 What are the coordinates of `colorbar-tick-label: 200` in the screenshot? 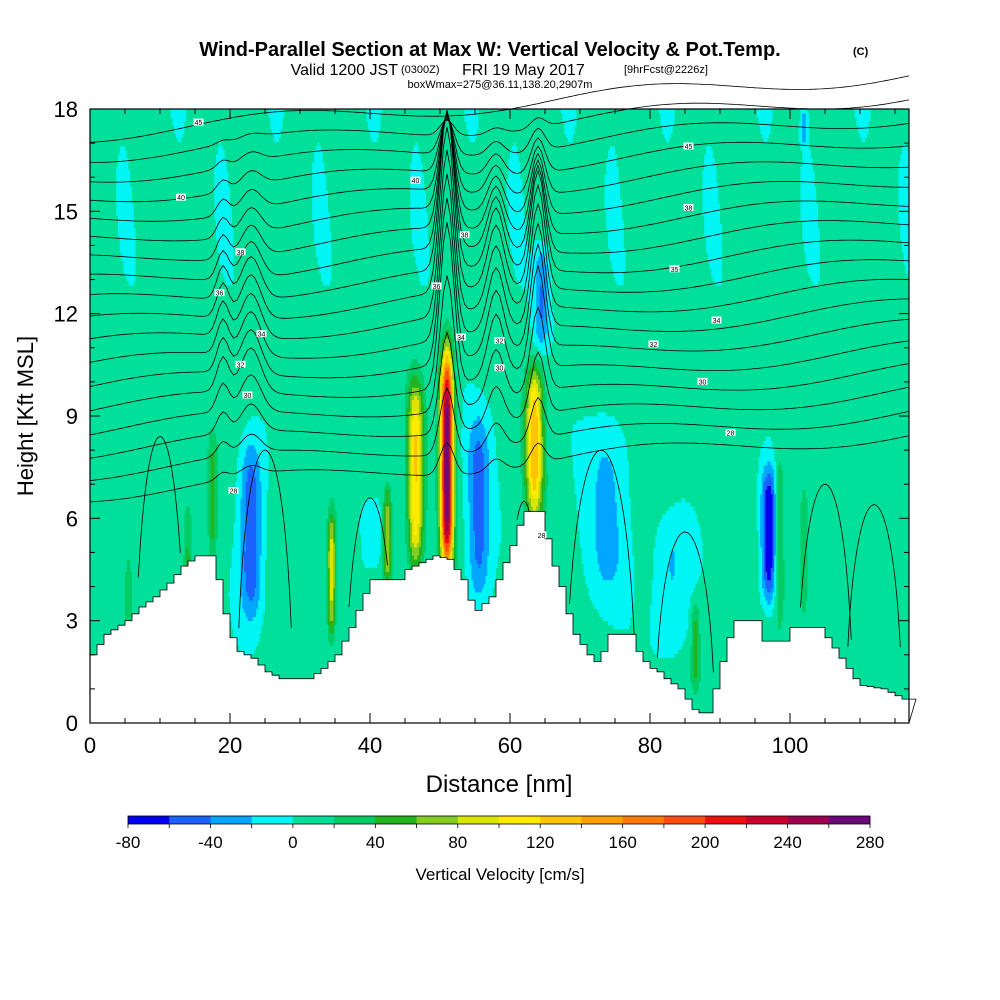 It's located at (705, 842).